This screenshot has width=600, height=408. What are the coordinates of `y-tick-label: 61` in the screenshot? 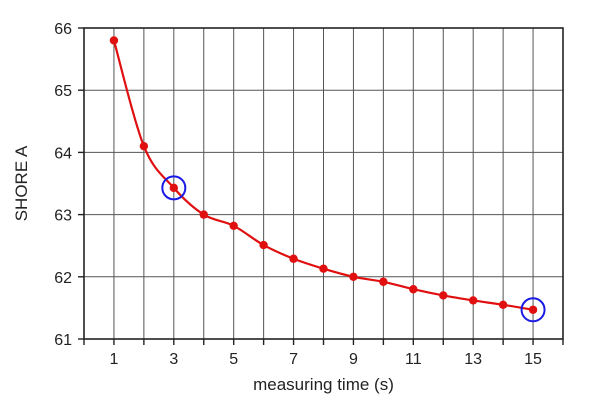 It's located at (63, 340).